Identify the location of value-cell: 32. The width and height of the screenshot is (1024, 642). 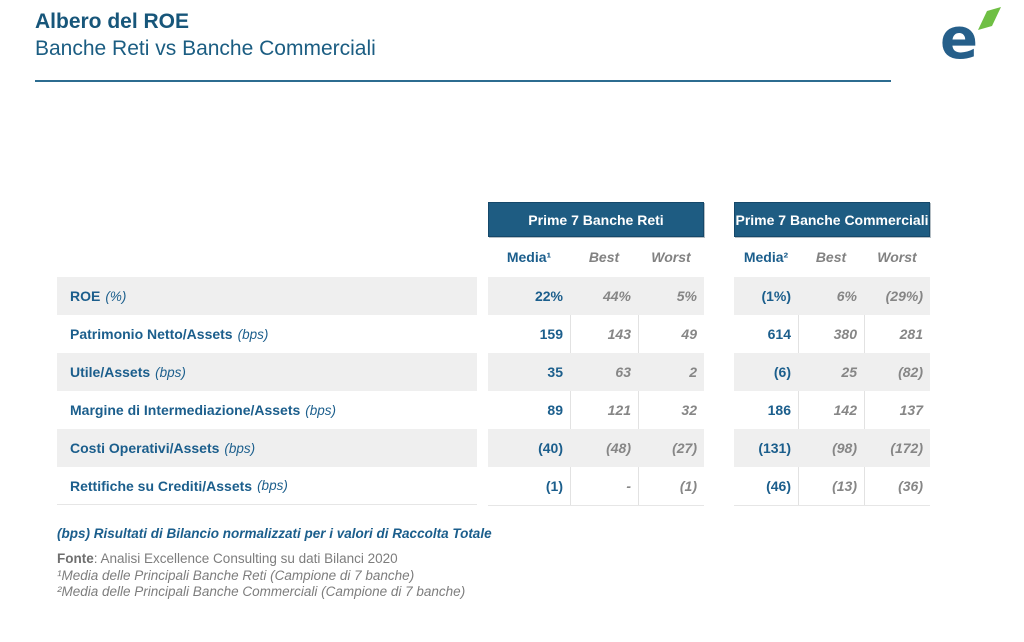
(671, 410).